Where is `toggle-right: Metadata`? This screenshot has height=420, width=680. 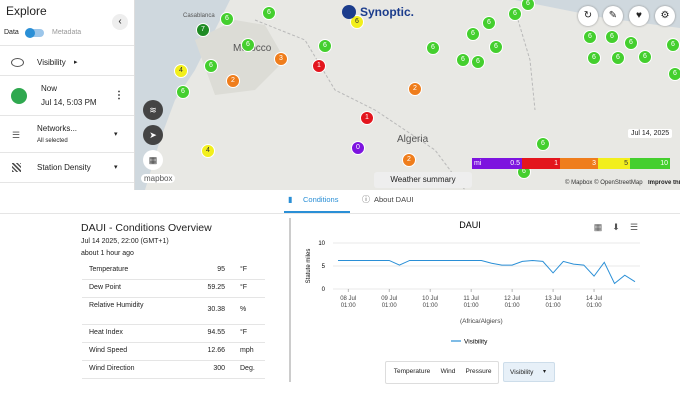
toggle-right: Metadata is located at coordinates (67, 32).